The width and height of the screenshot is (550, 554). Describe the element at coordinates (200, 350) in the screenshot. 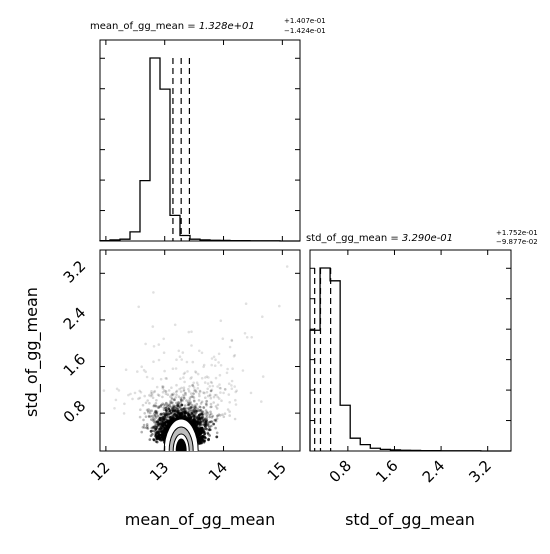

I see `ticks-bottom-left` at that location.